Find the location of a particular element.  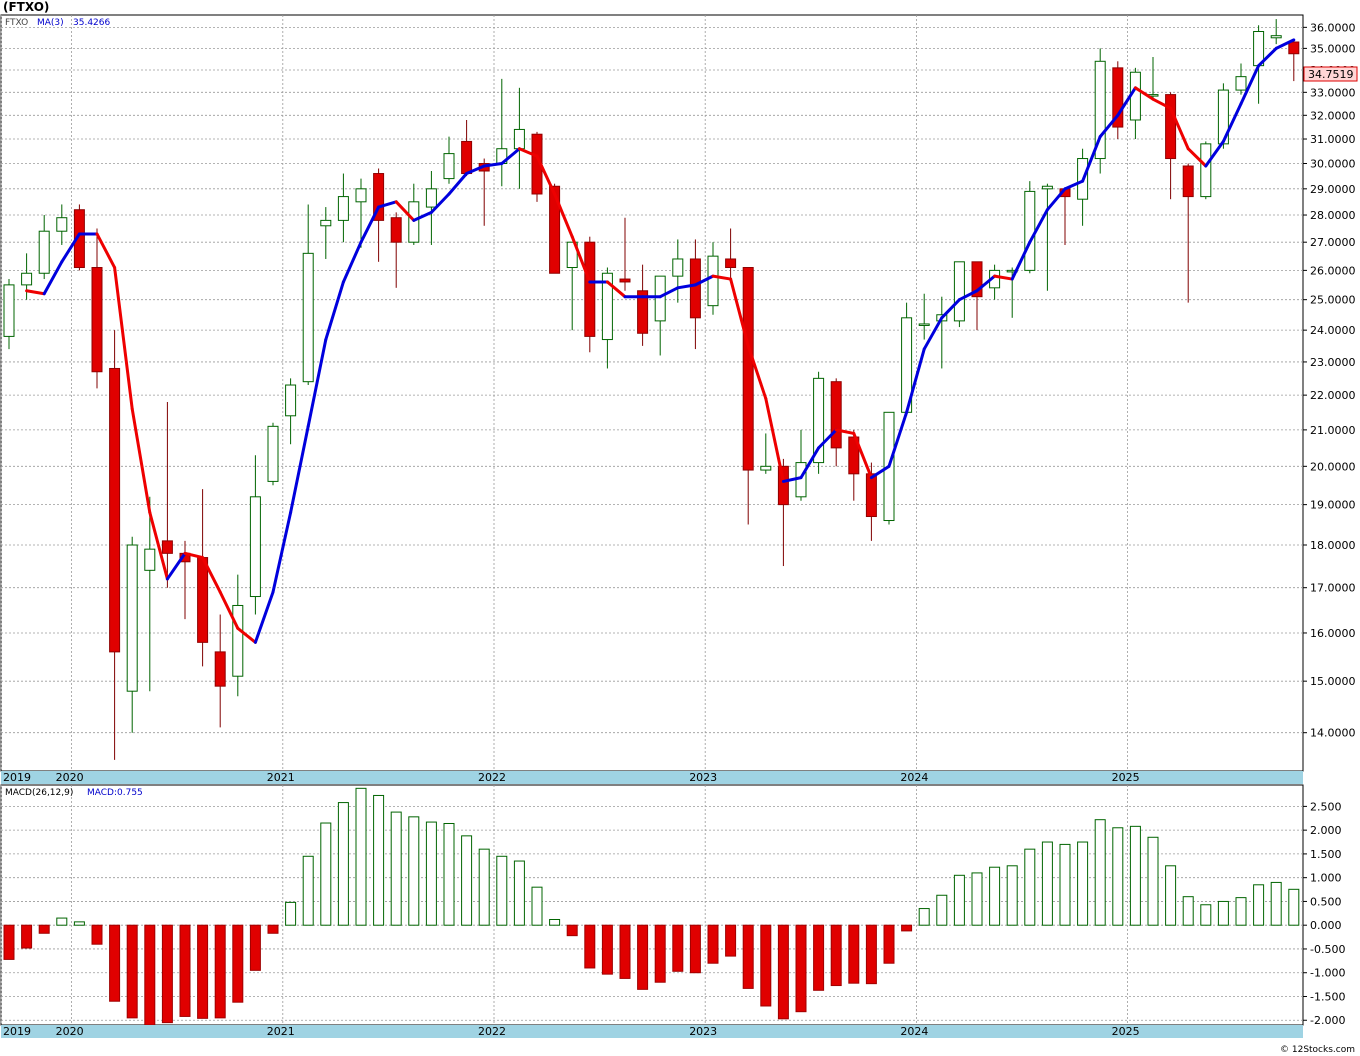

macd-year-label: 2020 is located at coordinates (70, 1031).